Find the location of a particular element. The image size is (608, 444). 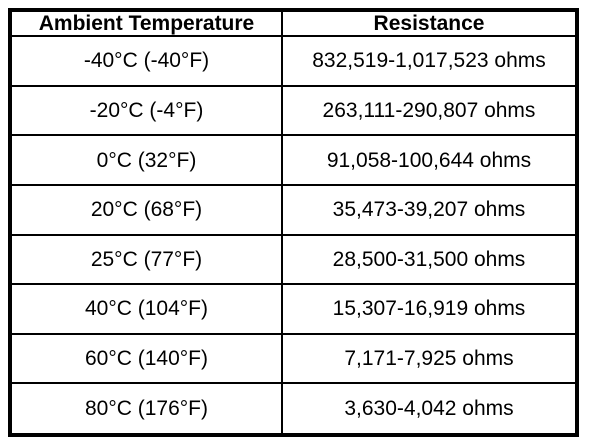

table-row: -40°C (-40°F) 832,519-1,017,523 ohms is located at coordinates (293, 61).